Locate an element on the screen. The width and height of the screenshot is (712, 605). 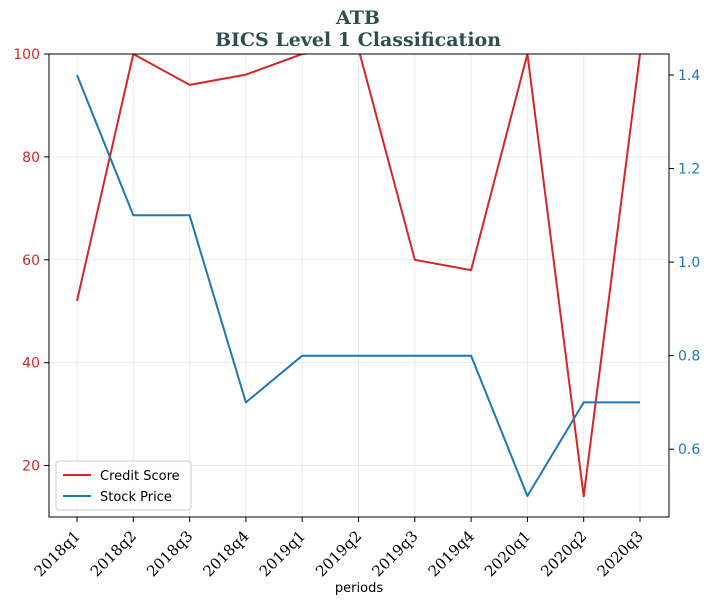
y-left-tick-label: 40 is located at coordinates (31, 364).